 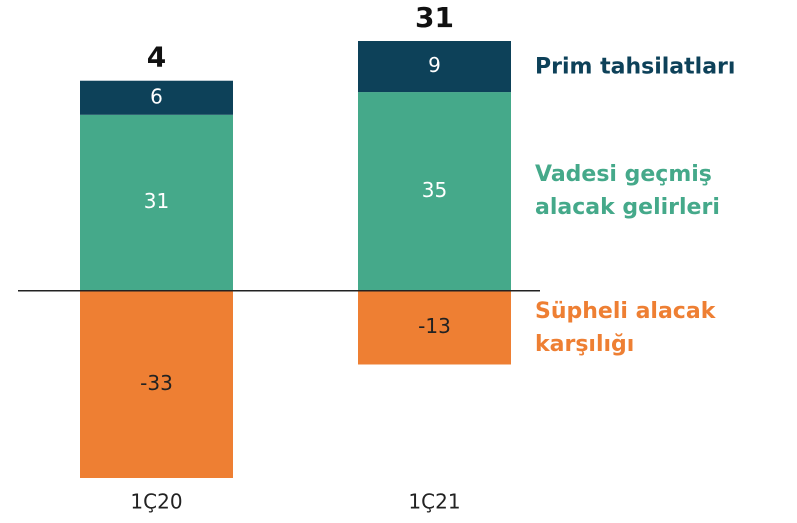 I want to click on data-label: 35, so click(x=434, y=190).